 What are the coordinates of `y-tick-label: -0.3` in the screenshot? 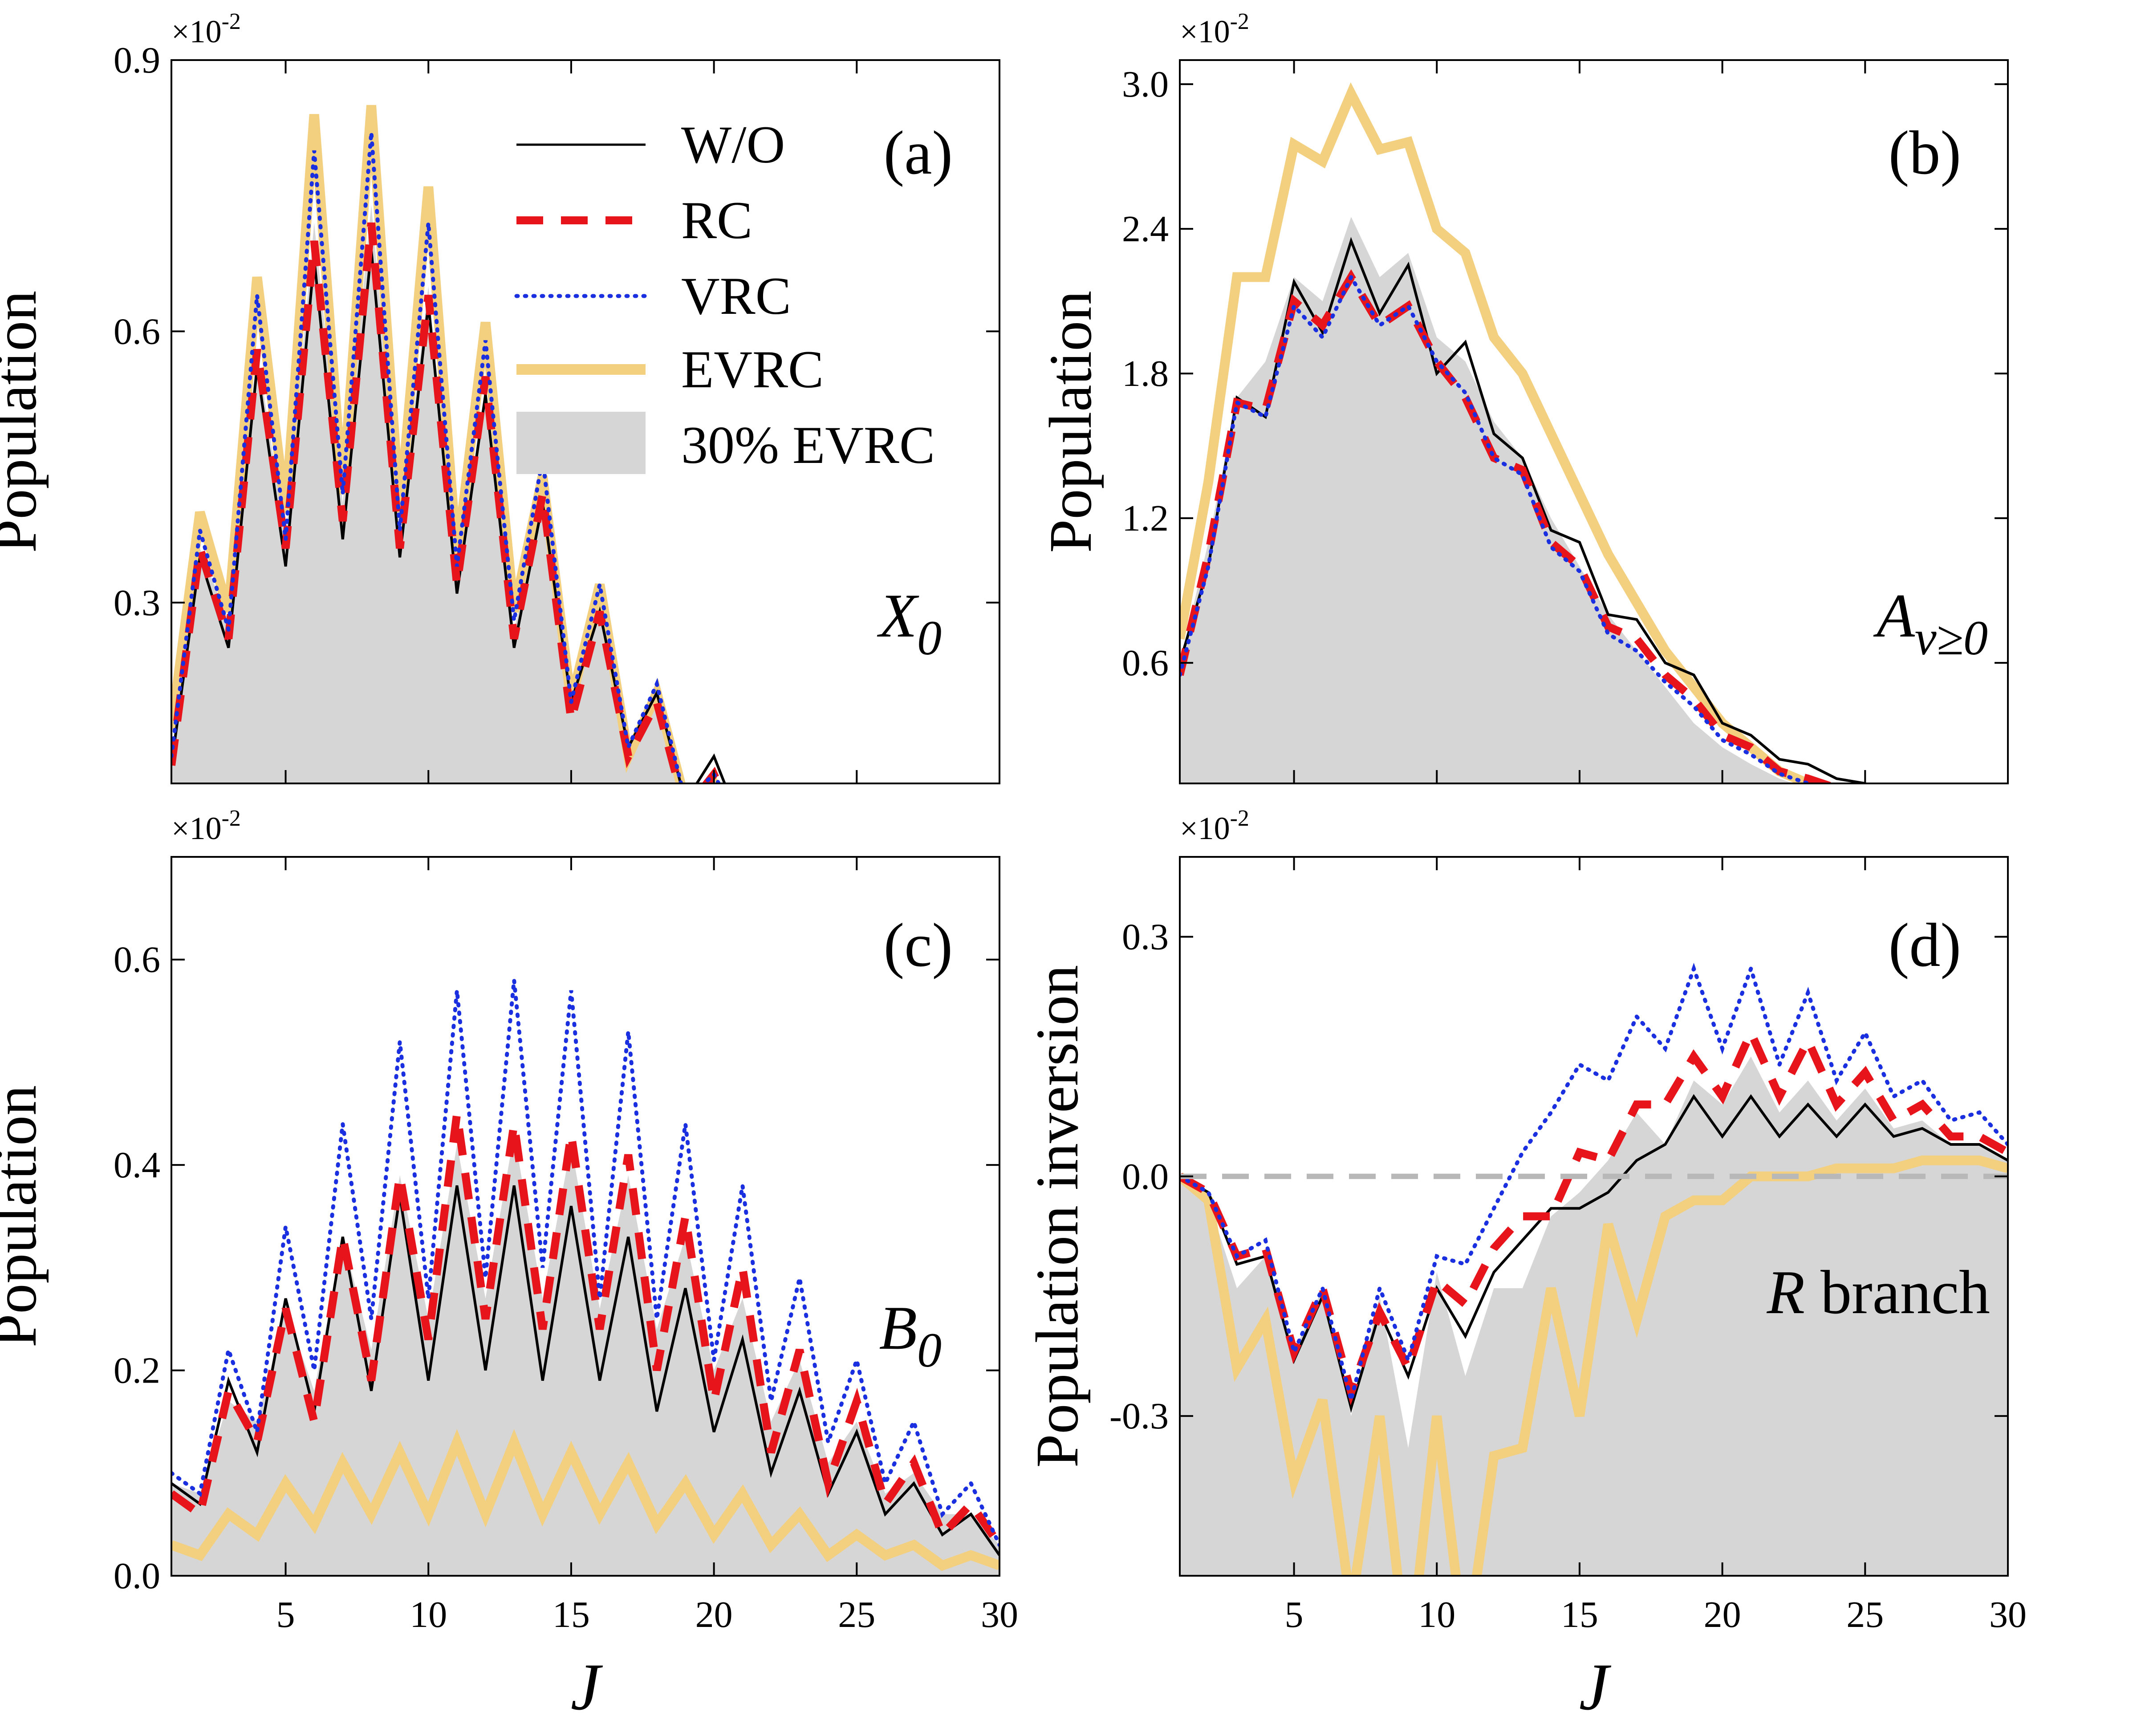 It's located at (1139, 1416).